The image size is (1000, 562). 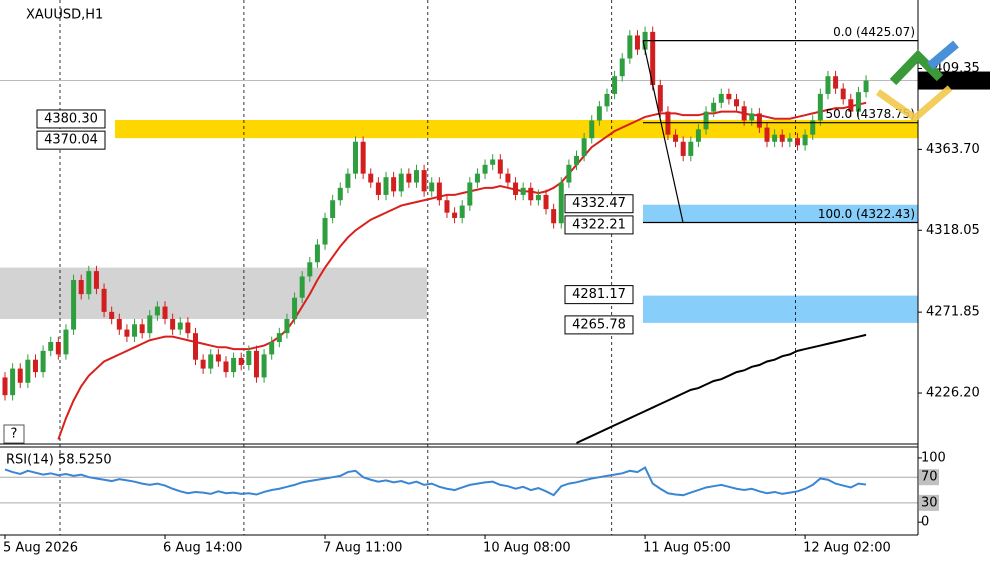 I want to click on rsi-tick-label: 30, so click(x=929, y=502).